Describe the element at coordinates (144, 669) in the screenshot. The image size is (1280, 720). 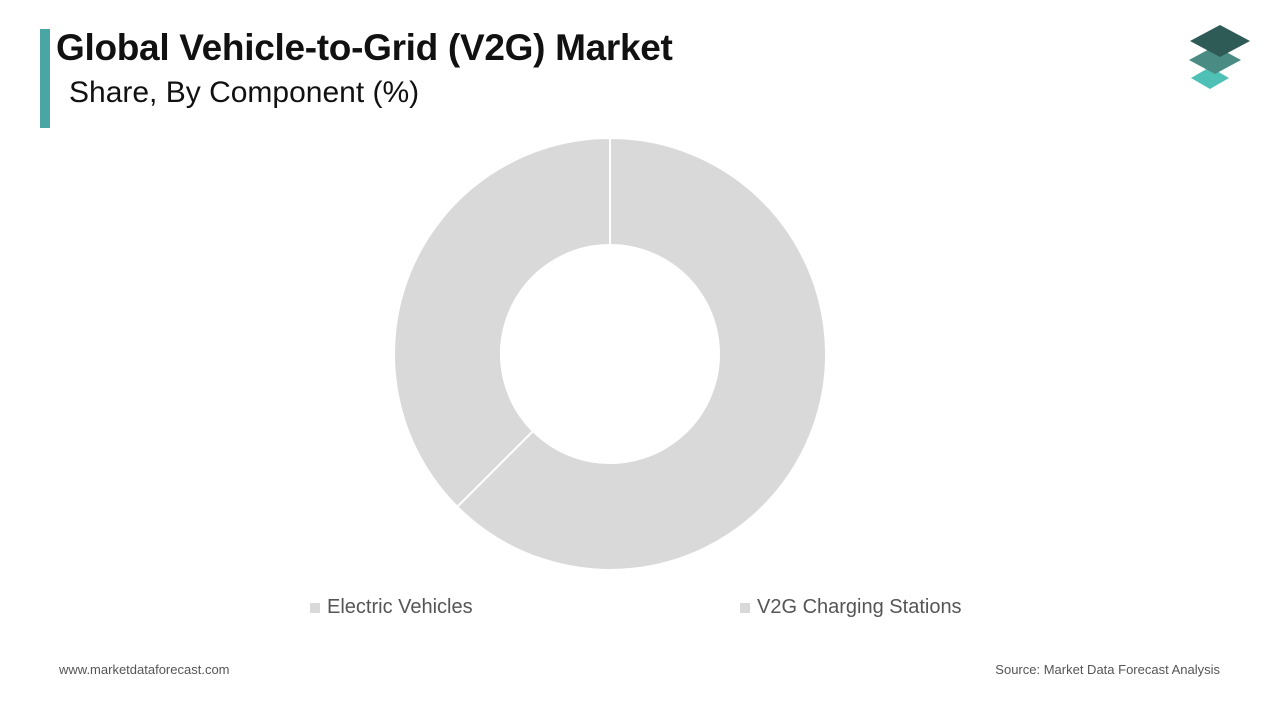
I see `website-url: www.marketdataforecast.com` at that location.